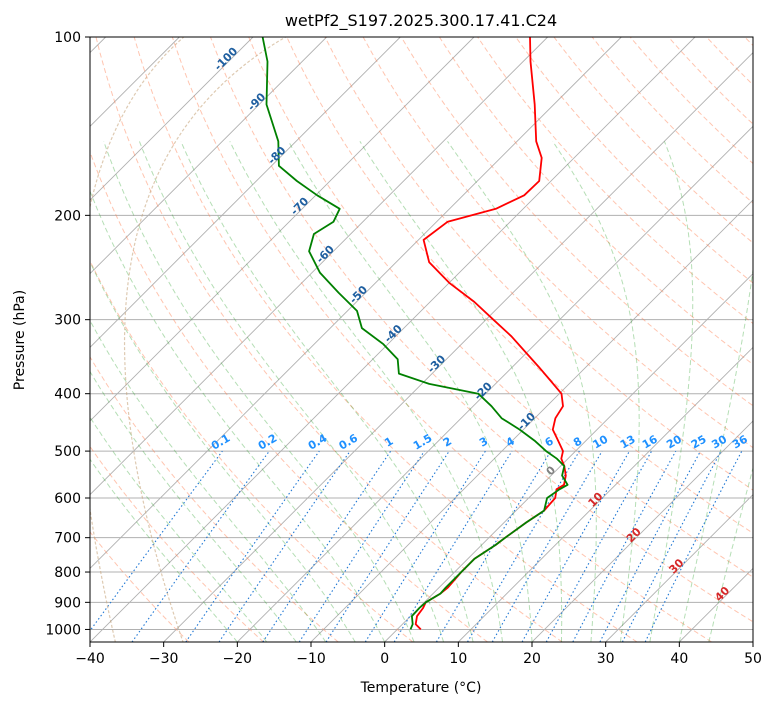  What do you see at coordinates (238, 659) in the screenshot?
I see `x-tick-label: −20` at bounding box center [238, 659].